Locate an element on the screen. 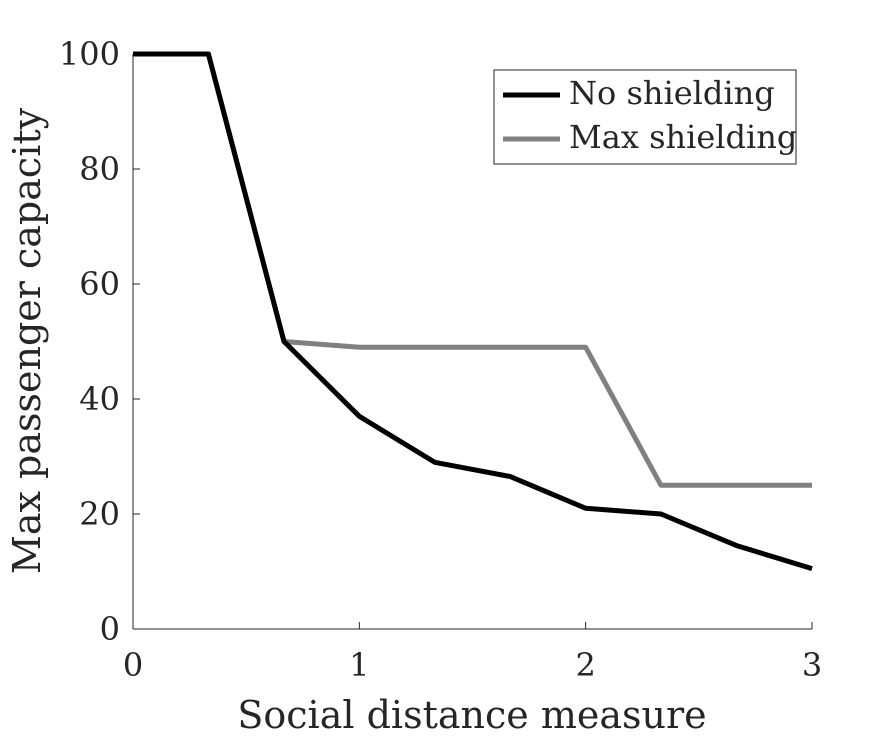 The image size is (892, 746). y-tick-label: 80 is located at coordinates (99, 169).